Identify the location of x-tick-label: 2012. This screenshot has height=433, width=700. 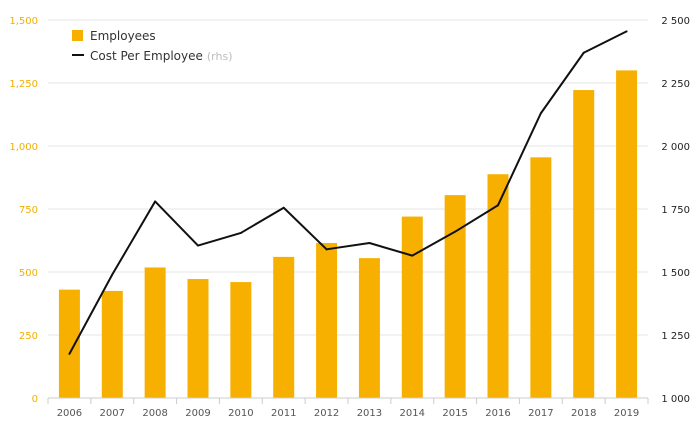
(326, 413).